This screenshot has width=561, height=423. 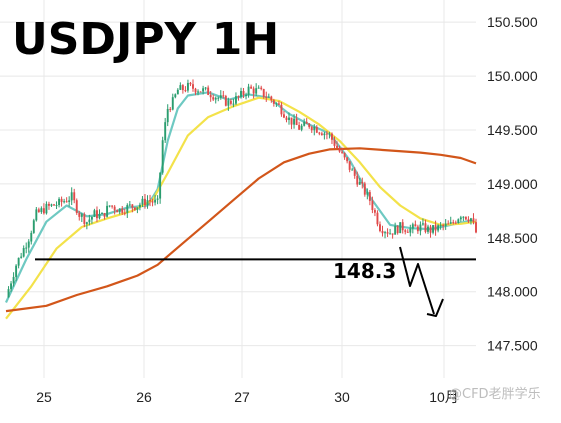 I want to click on down-arrow, so click(x=417, y=280).